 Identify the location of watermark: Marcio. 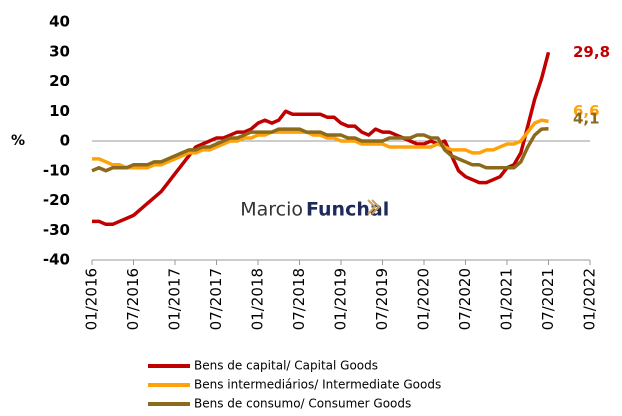
(271, 210).